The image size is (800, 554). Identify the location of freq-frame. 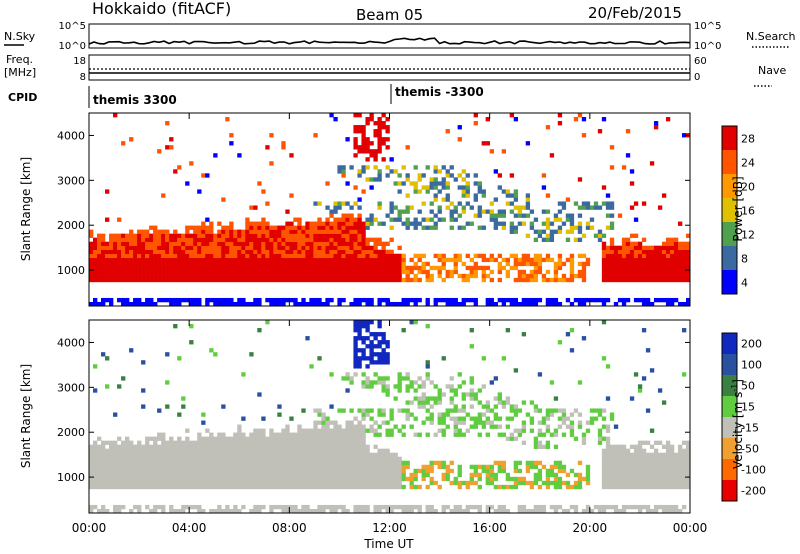
(389, 67).